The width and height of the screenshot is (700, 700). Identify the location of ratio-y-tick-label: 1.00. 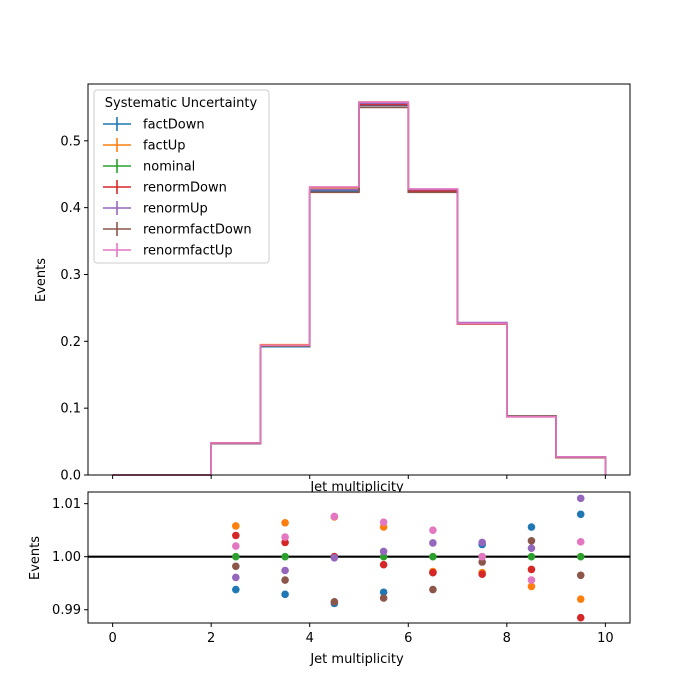
(66, 557).